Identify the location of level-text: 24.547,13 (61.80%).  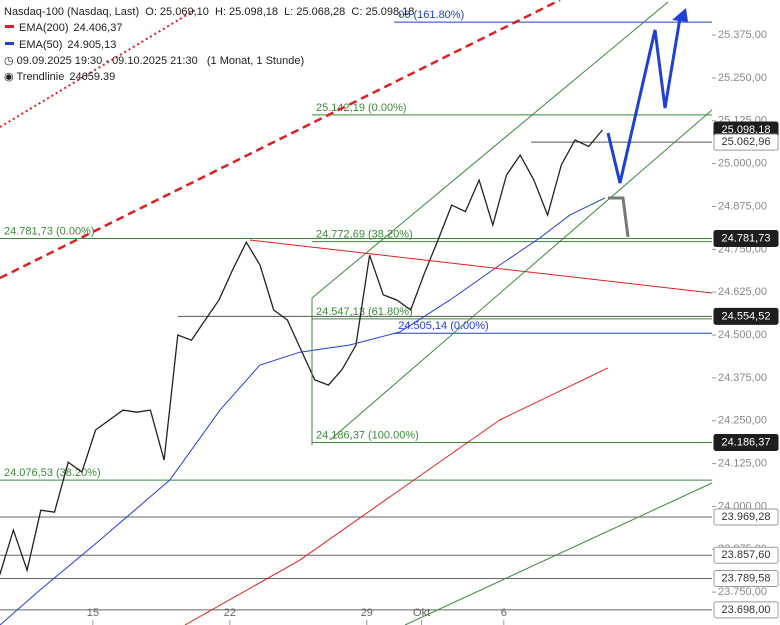
(364, 312).